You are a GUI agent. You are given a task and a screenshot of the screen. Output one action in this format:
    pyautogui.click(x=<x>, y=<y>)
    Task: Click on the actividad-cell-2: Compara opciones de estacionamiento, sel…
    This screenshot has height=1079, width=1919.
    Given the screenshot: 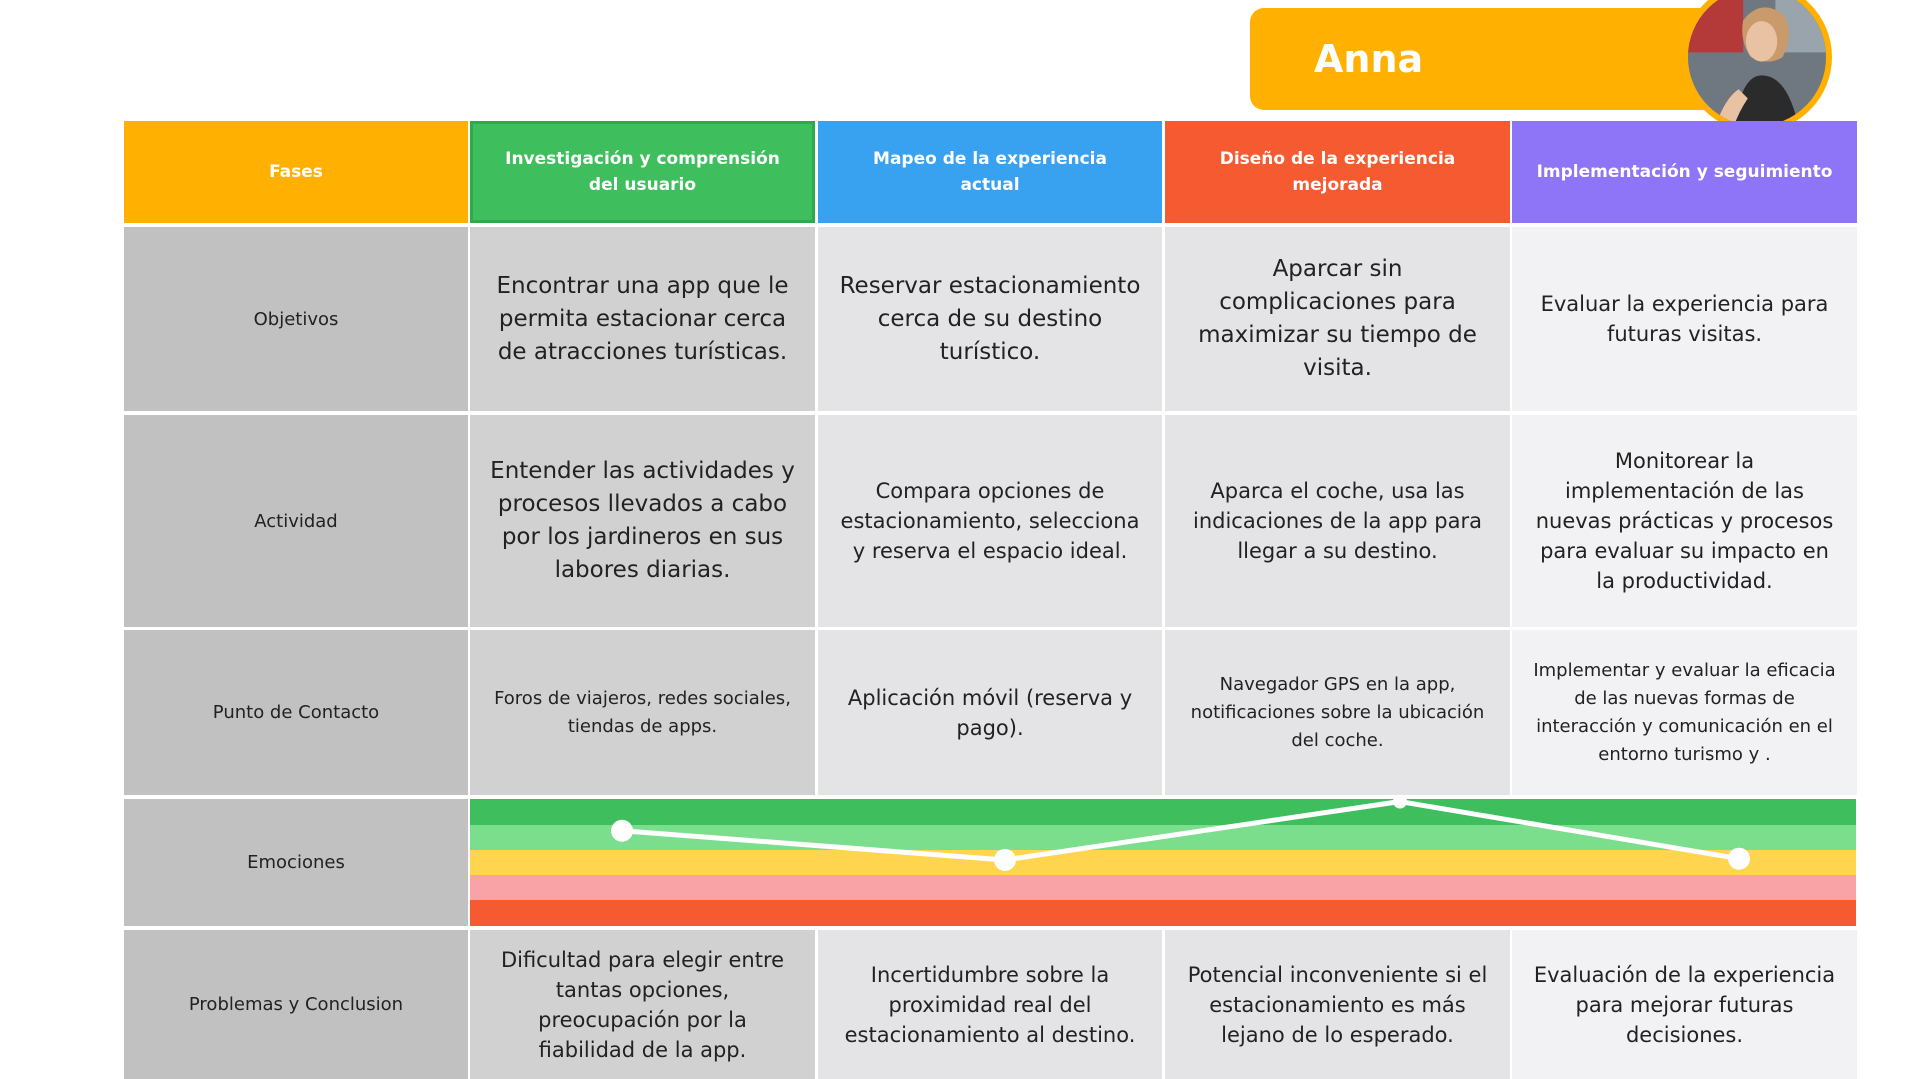 What is the action you would take?
    pyautogui.click(x=990, y=521)
    